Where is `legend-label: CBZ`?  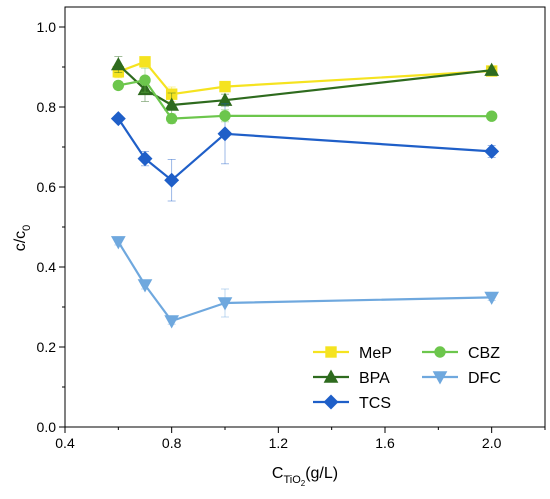 legend-label: CBZ is located at coordinates (484, 353).